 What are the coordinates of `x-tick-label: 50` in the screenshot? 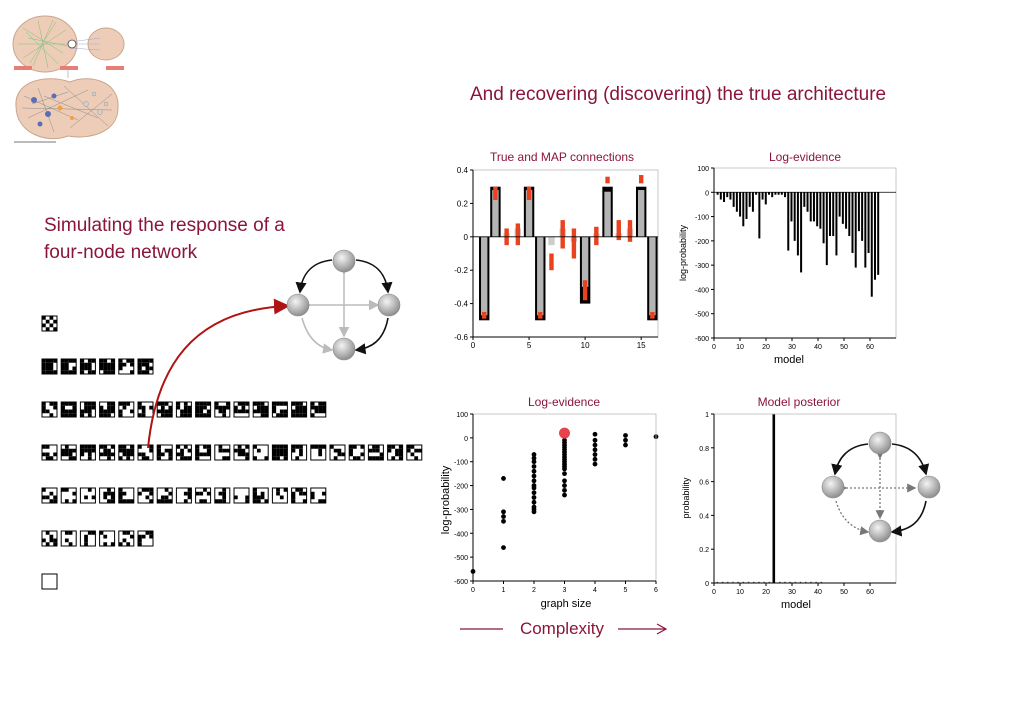 It's located at (844, 592).